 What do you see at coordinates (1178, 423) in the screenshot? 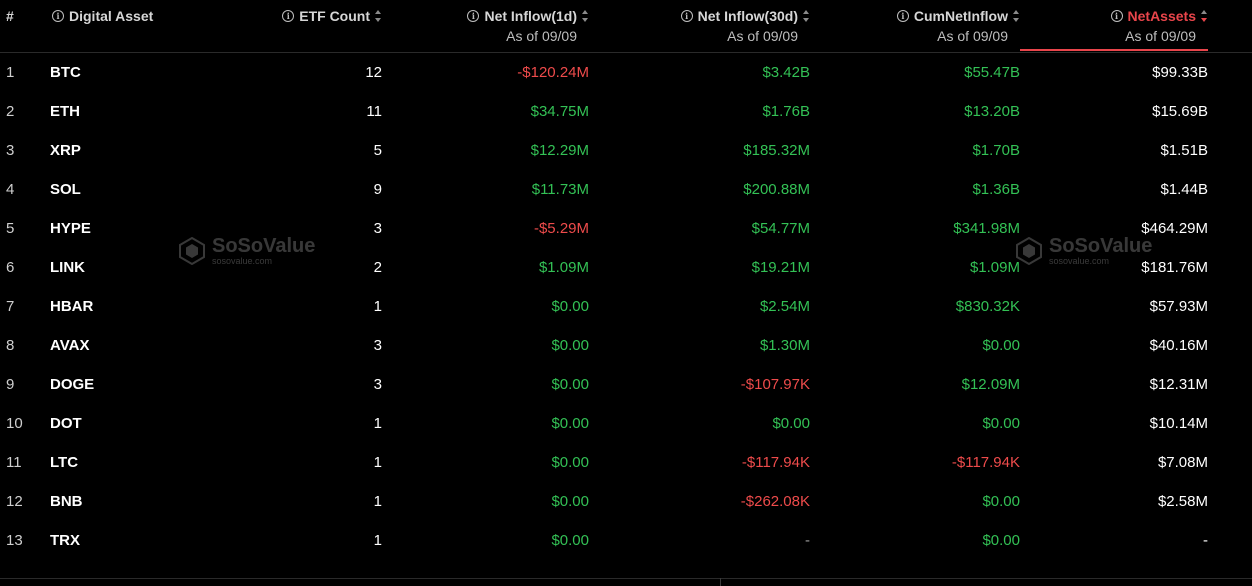
I see `net-assets: $10.14M` at bounding box center [1178, 423].